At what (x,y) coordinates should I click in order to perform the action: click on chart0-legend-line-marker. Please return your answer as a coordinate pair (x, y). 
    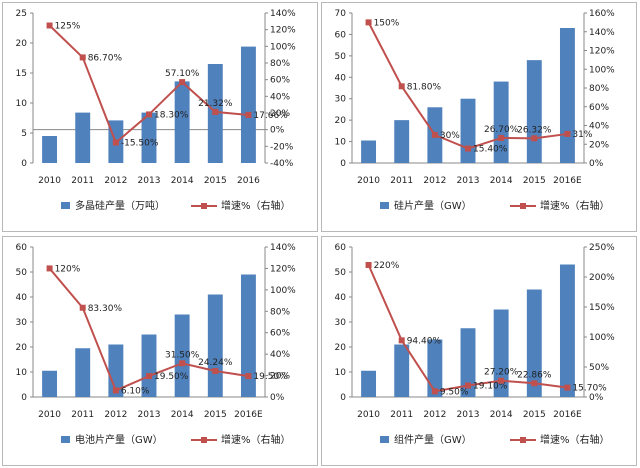
    Looking at the image, I should click on (204, 206).